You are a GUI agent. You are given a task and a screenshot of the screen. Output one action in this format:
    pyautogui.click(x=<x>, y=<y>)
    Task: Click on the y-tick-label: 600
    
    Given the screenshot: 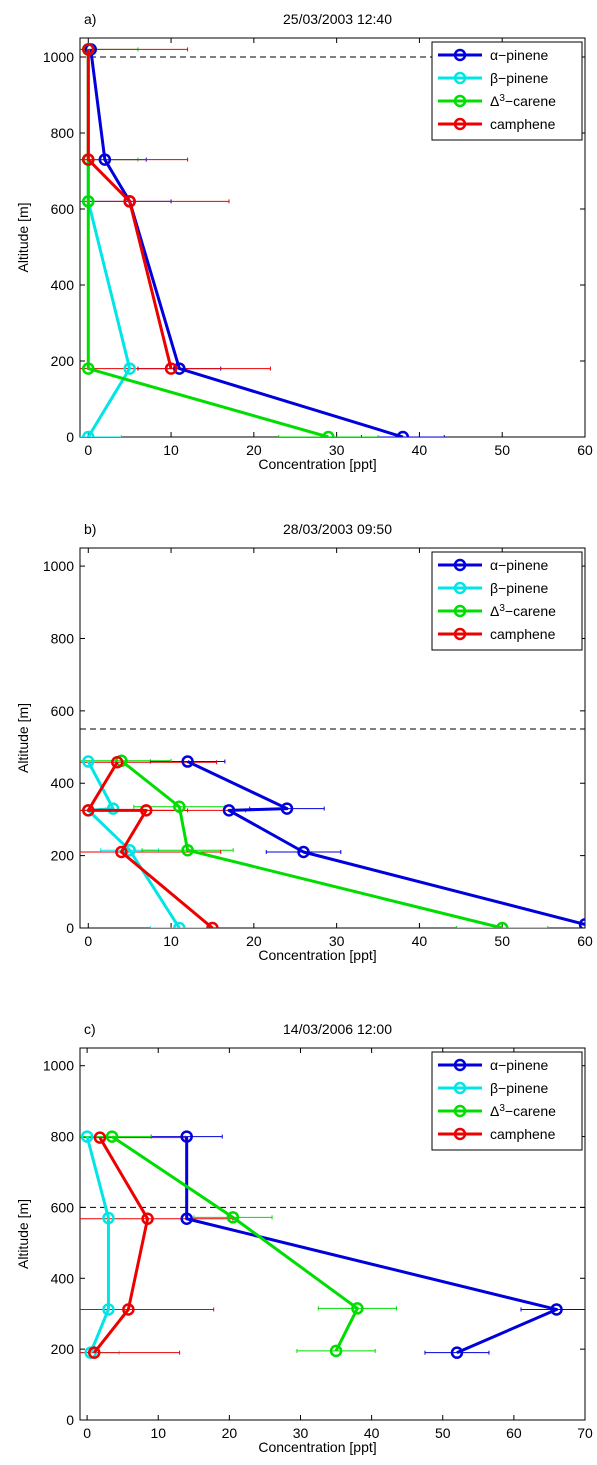 What is the action you would take?
    pyautogui.click(x=63, y=209)
    